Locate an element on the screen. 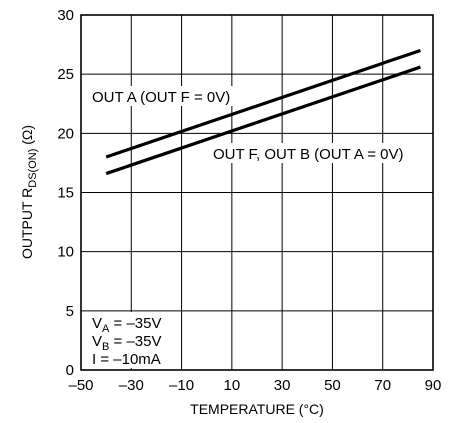 The image size is (461, 423). y-tick-label: 20 is located at coordinates (65, 133).